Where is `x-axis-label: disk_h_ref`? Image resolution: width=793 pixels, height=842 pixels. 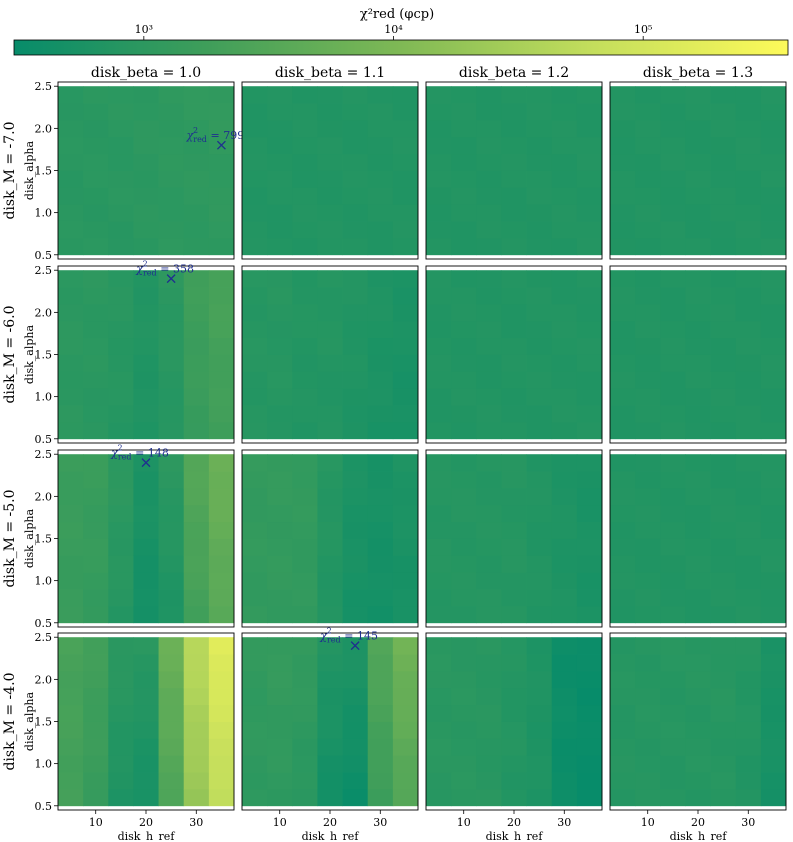
x-axis-label: disk_h_ref is located at coordinates (699, 836).